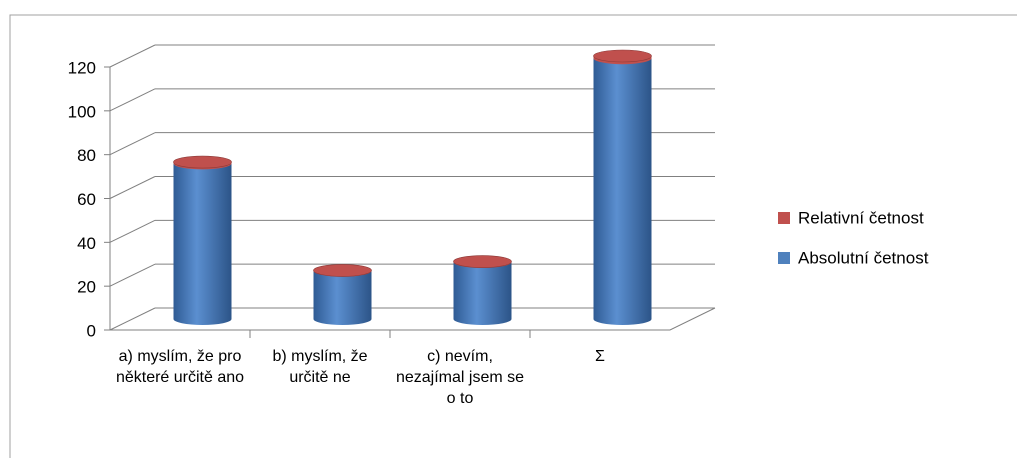 This screenshot has width=1017, height=458. I want to click on legend-label: Absolutní četnost, so click(863, 257).